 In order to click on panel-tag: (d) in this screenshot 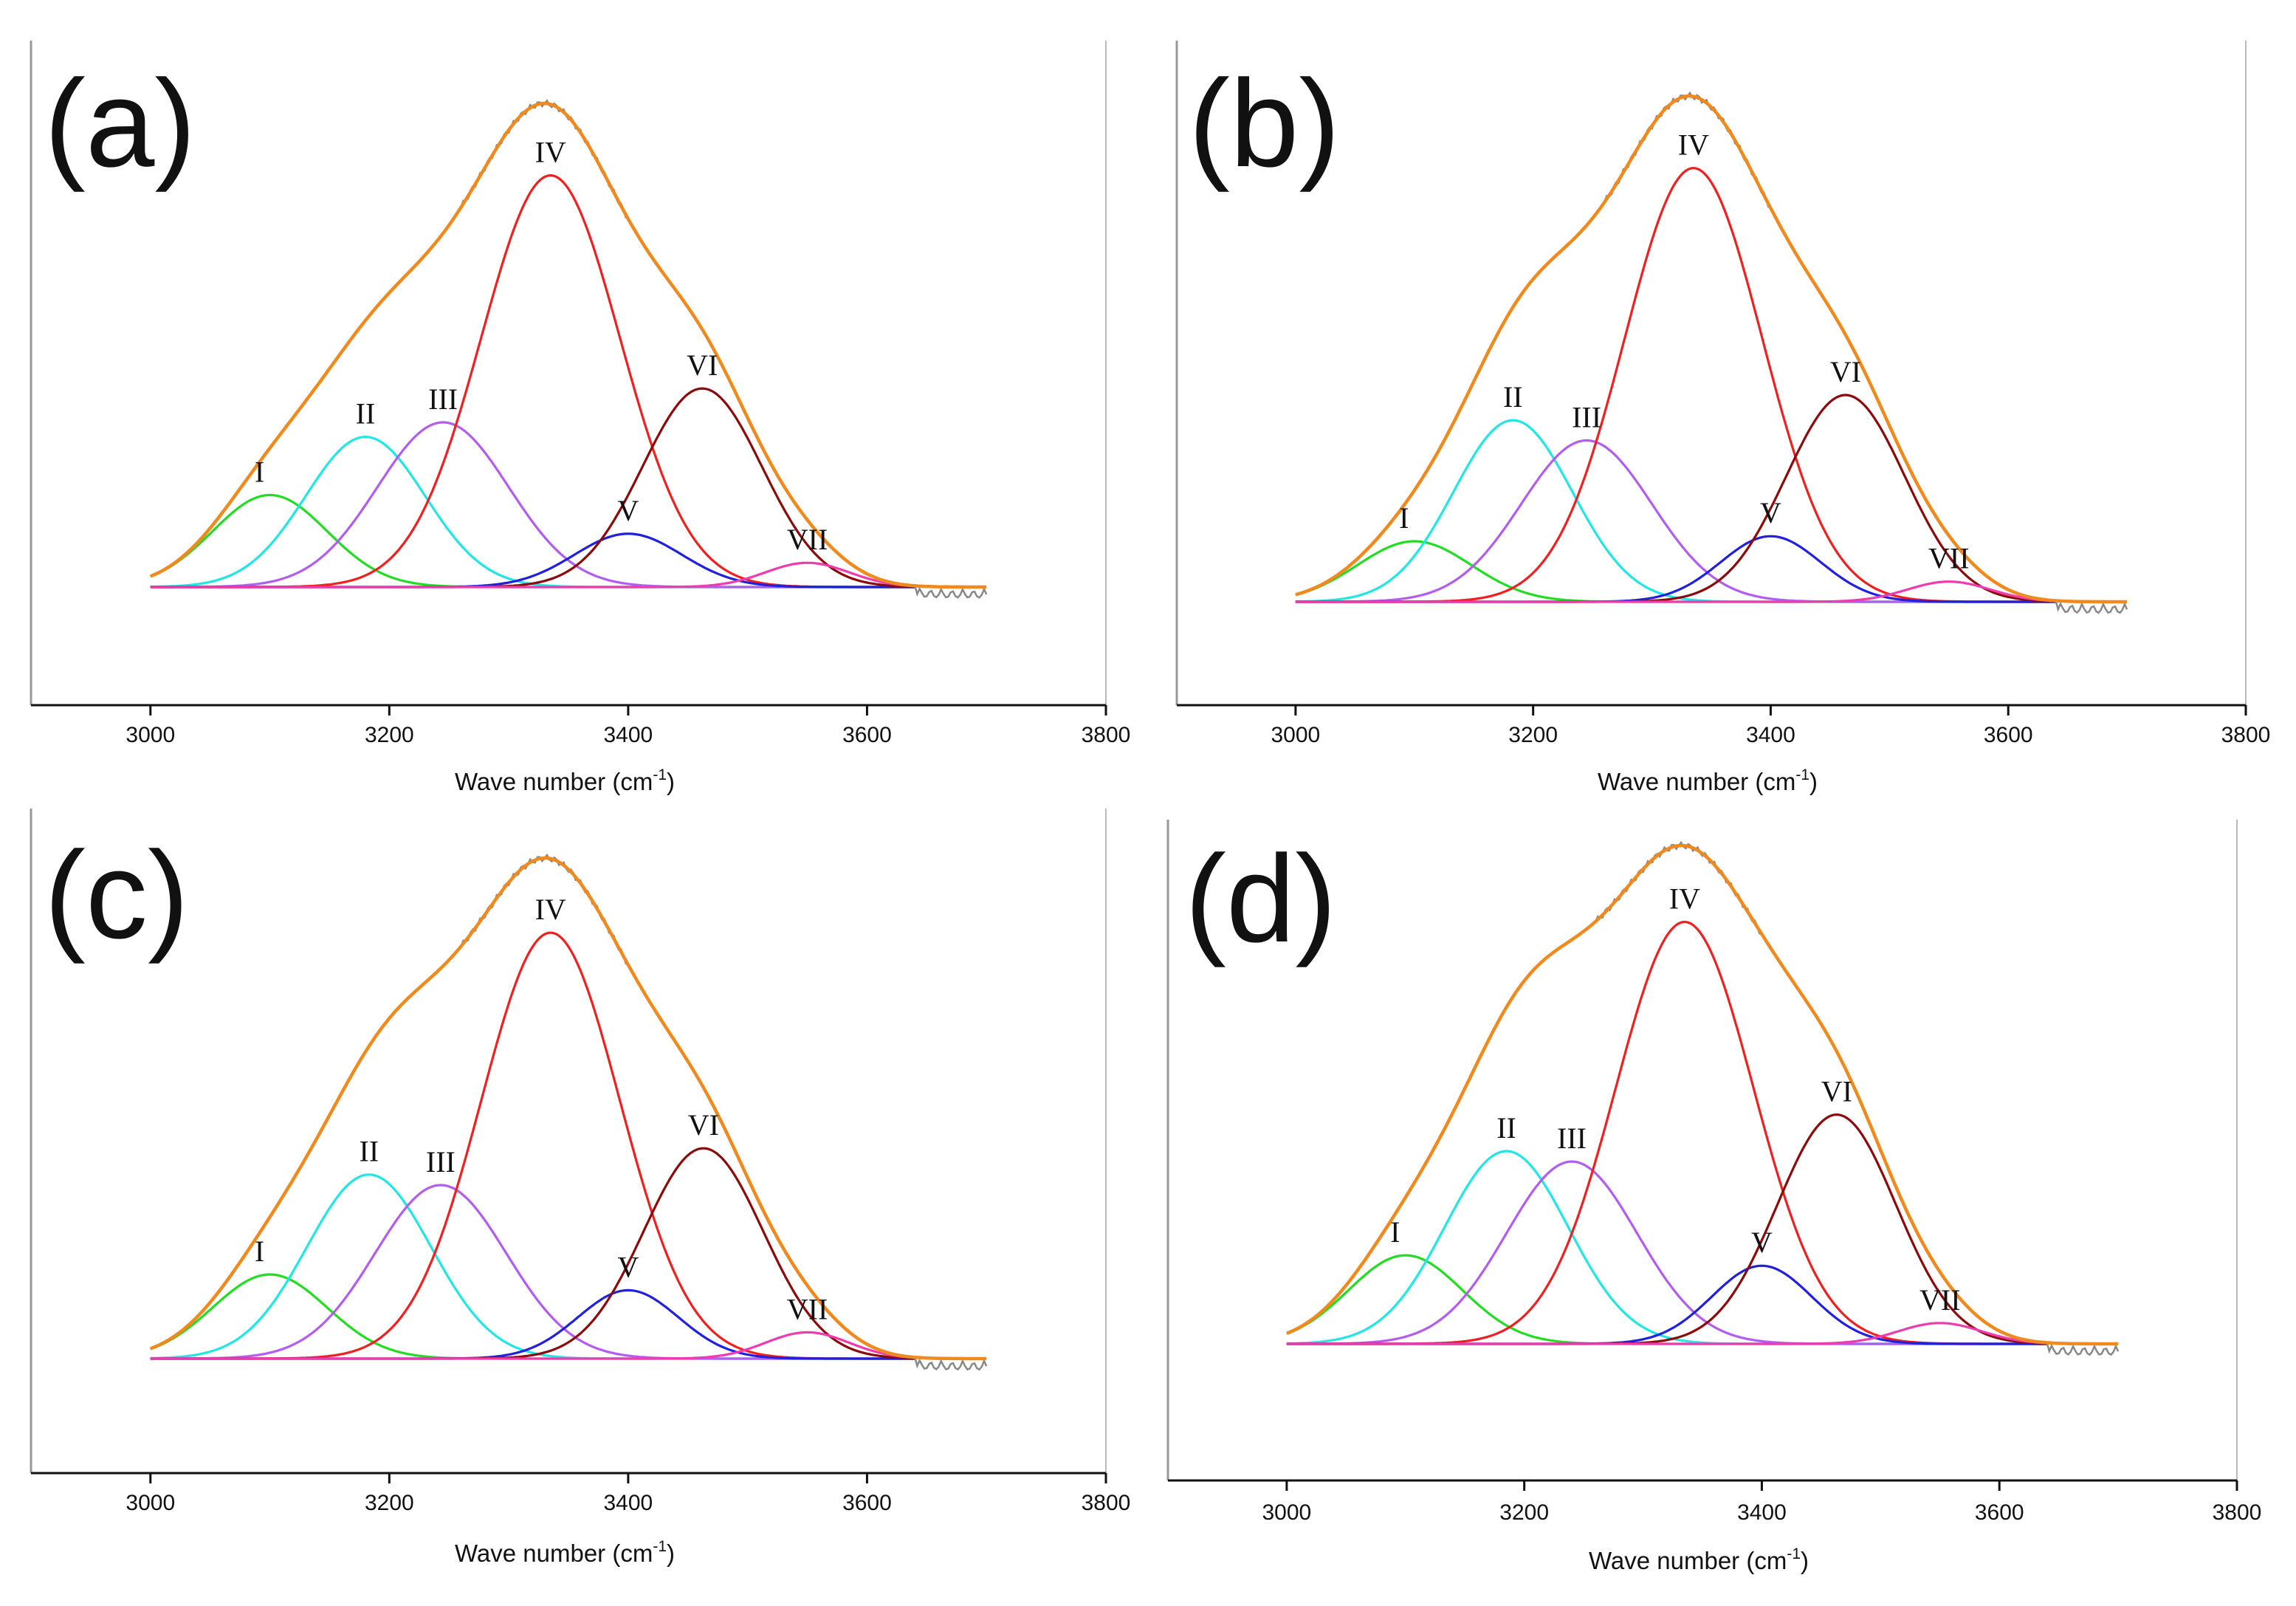, I will do `click(1261, 899)`.